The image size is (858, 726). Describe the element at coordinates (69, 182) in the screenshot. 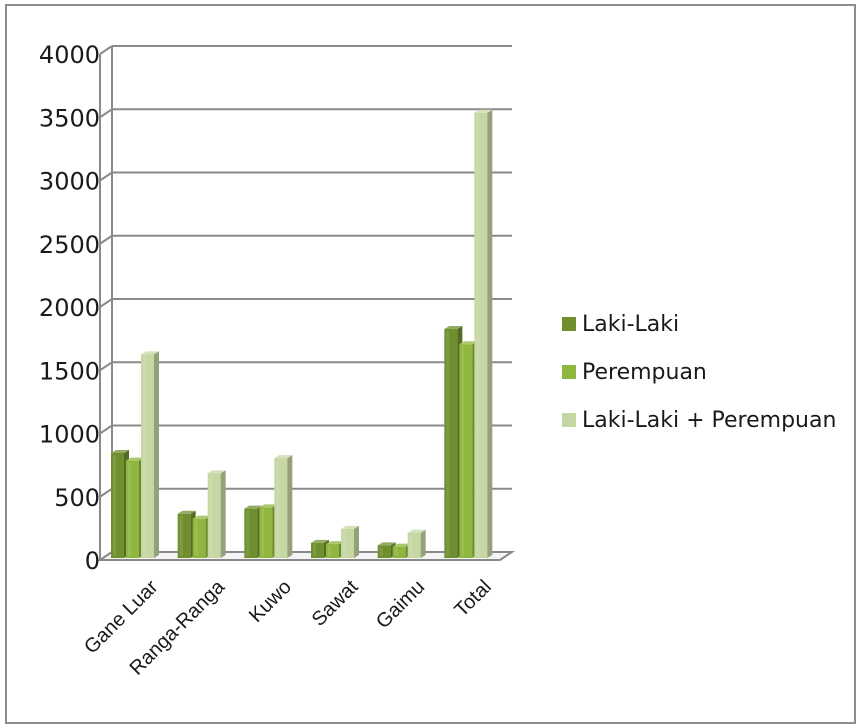

I see `y-tick-label: 3000` at that location.